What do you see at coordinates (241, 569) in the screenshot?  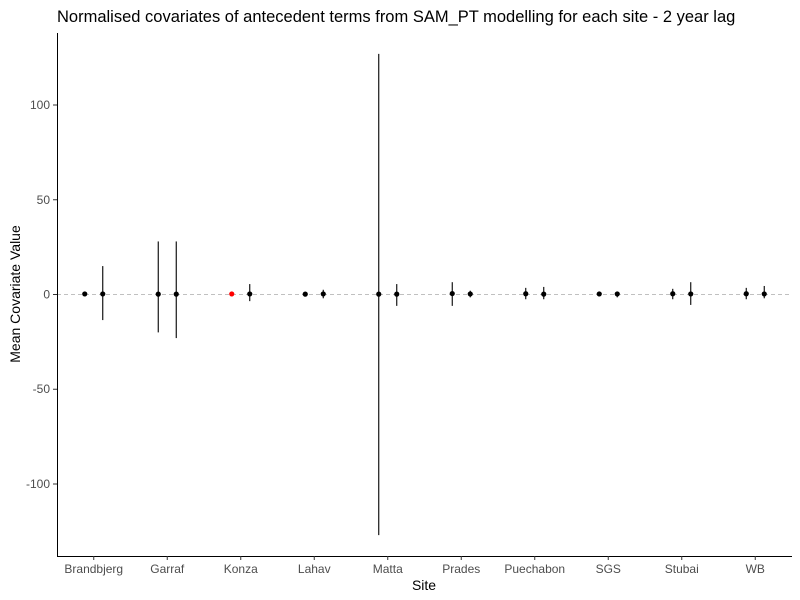 I see `x-tick-label: Konza` at bounding box center [241, 569].